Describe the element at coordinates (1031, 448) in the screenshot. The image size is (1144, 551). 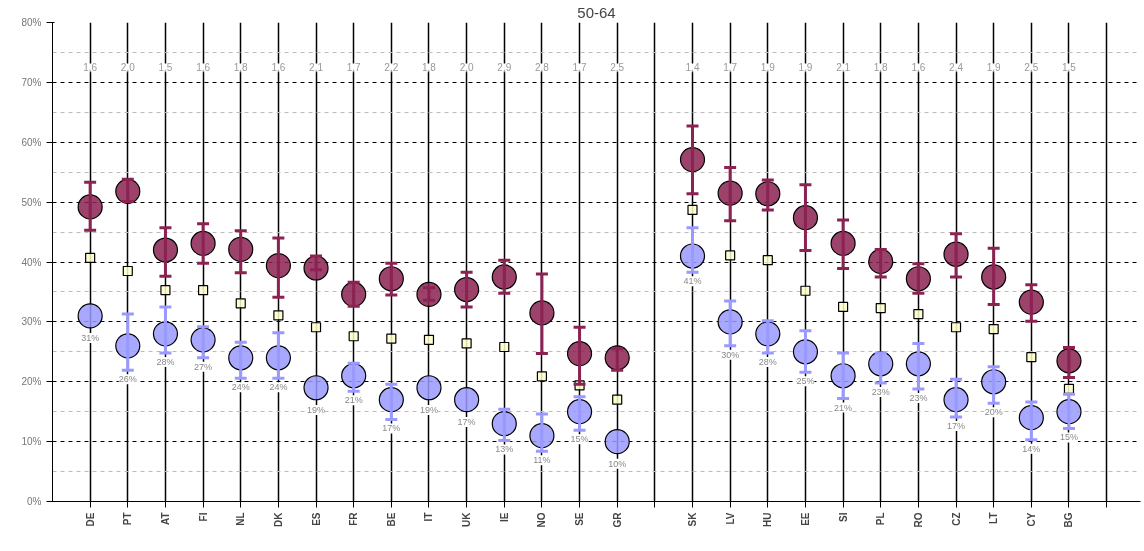
I see `data-label: 14%` at that location.